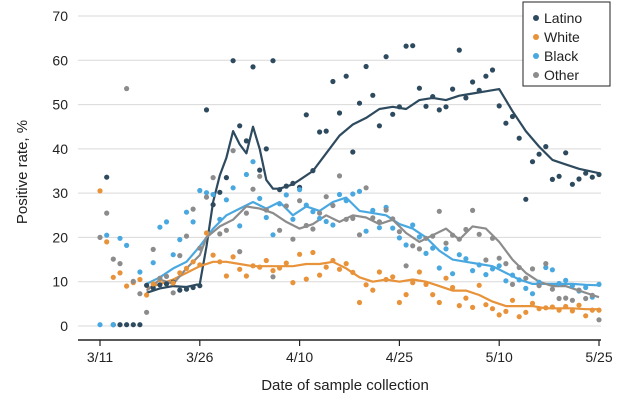 The width and height of the screenshot is (625, 404). What do you see at coordinates (60, 171) in the screenshot?
I see `y-axis-ticks: 0 10 20 30 40 50 60 70` at bounding box center [60, 171].